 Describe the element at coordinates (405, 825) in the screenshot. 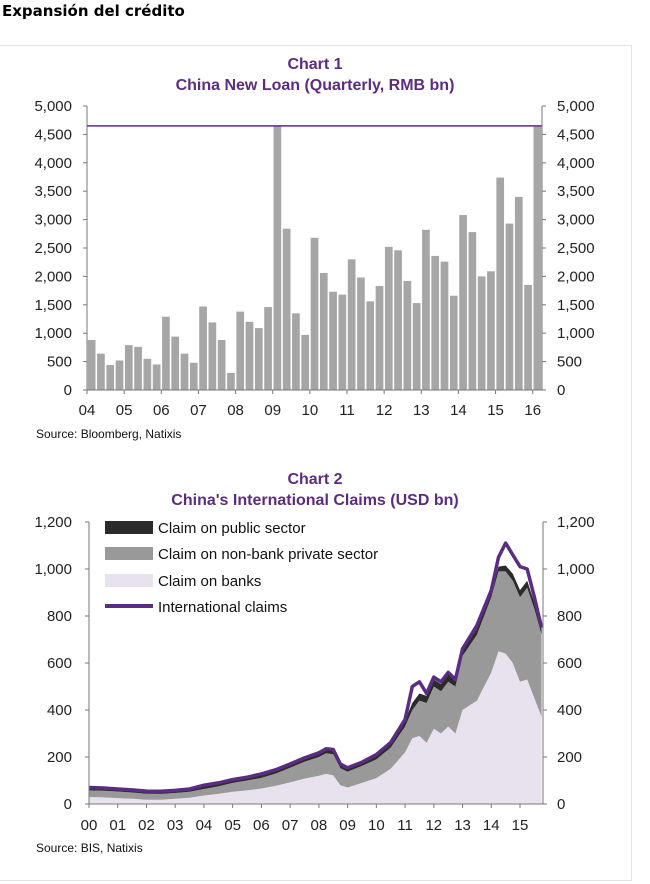

I see `chart2-xtick-label: 11` at that location.